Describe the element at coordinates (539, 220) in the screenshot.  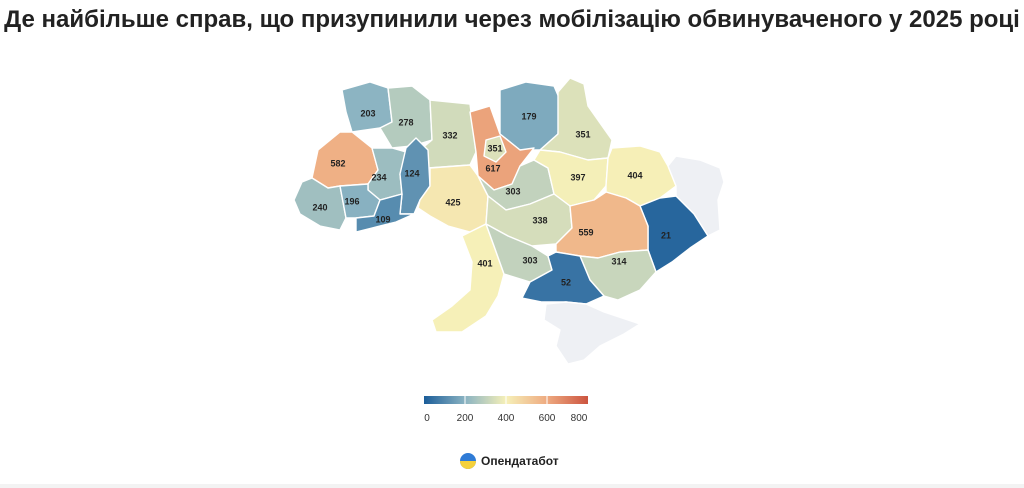
I see `region-label-kirovohrad: 338` at that location.